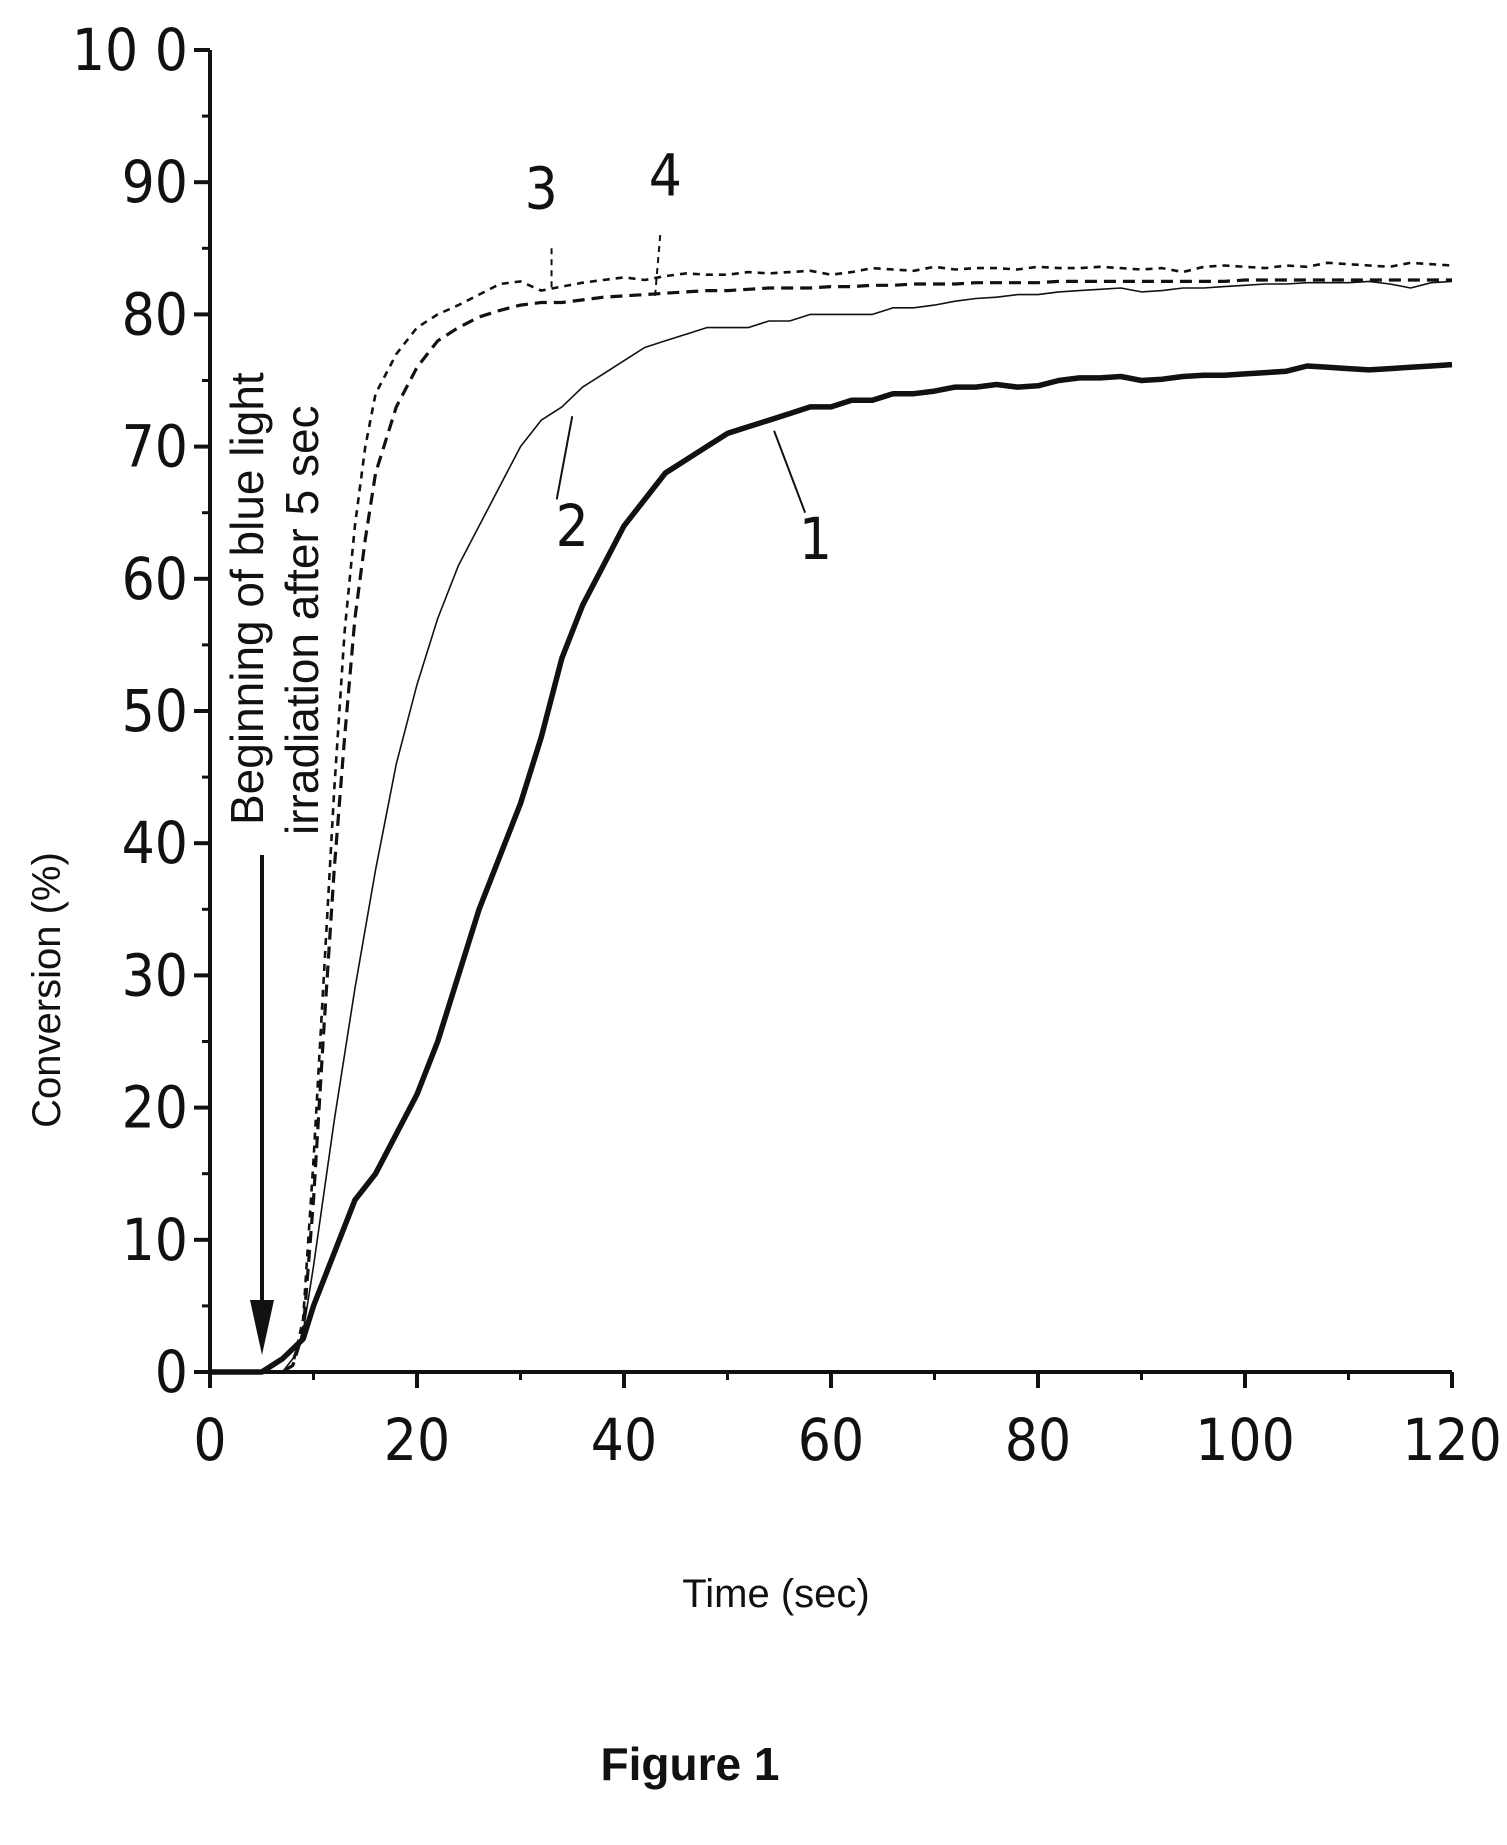 The image size is (1507, 1845). What do you see at coordinates (665, 175) in the screenshot?
I see `series-4-label: 4` at bounding box center [665, 175].